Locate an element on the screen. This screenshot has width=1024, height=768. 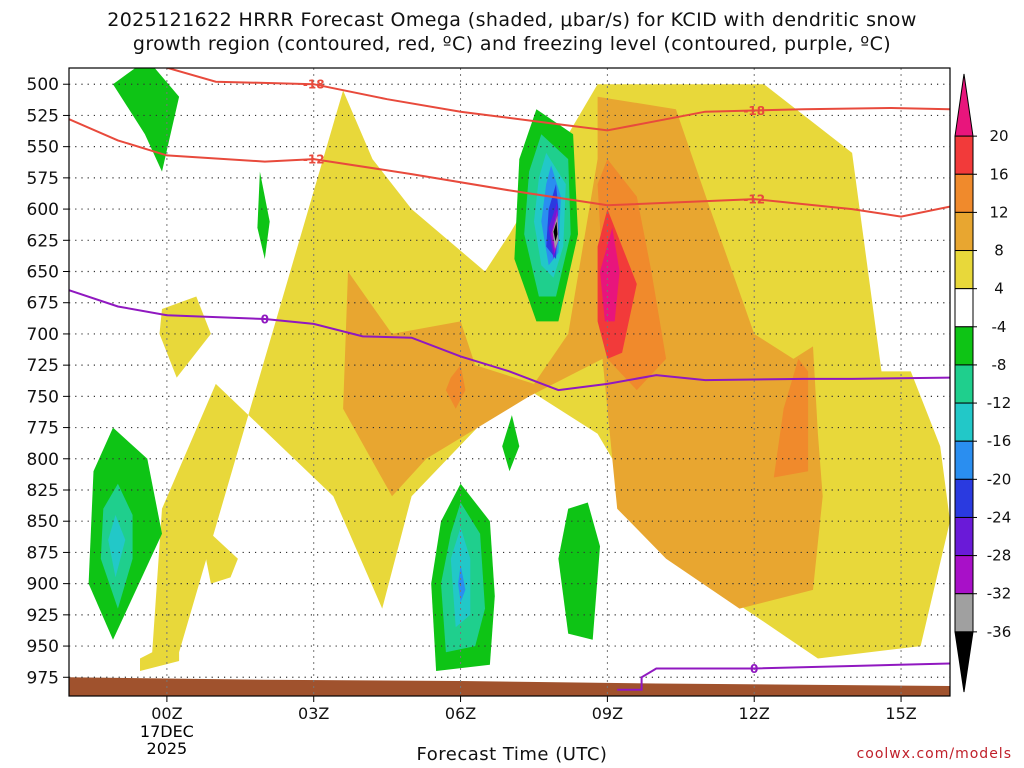
colorbar-label-3: 8 is located at coordinates (999, 251).